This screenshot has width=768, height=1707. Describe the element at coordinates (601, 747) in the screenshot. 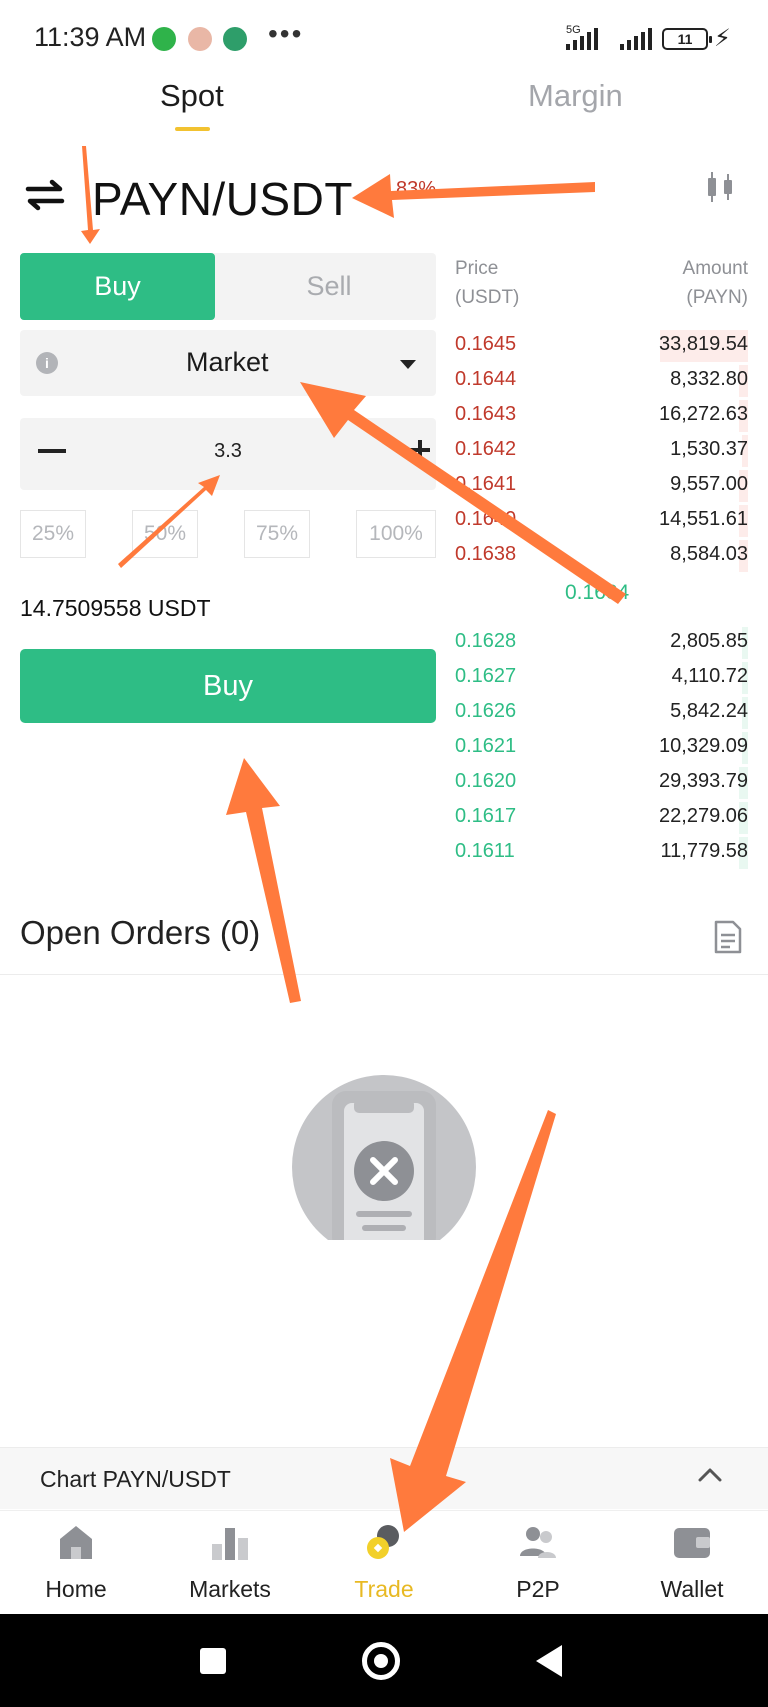

I see `bid-row: 0.1621 10,329.09` at that location.